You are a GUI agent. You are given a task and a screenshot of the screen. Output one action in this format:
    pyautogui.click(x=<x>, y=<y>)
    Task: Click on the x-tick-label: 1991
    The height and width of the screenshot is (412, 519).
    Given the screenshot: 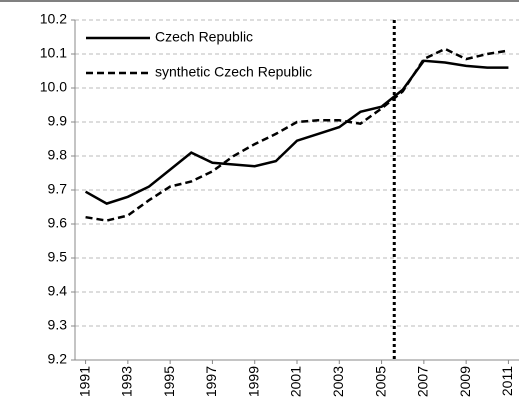 What is the action you would take?
    pyautogui.click(x=84, y=381)
    